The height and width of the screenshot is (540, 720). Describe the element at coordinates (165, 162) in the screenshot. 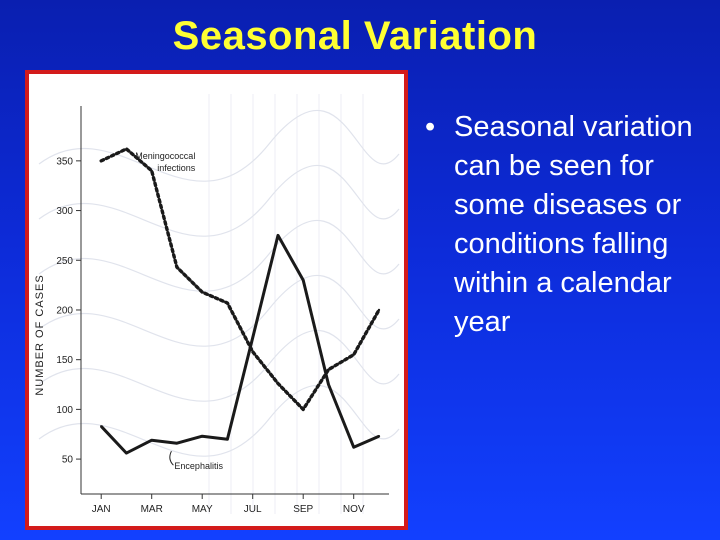

I see `annotation-meningococcal: Meningococcal infections` at that location.